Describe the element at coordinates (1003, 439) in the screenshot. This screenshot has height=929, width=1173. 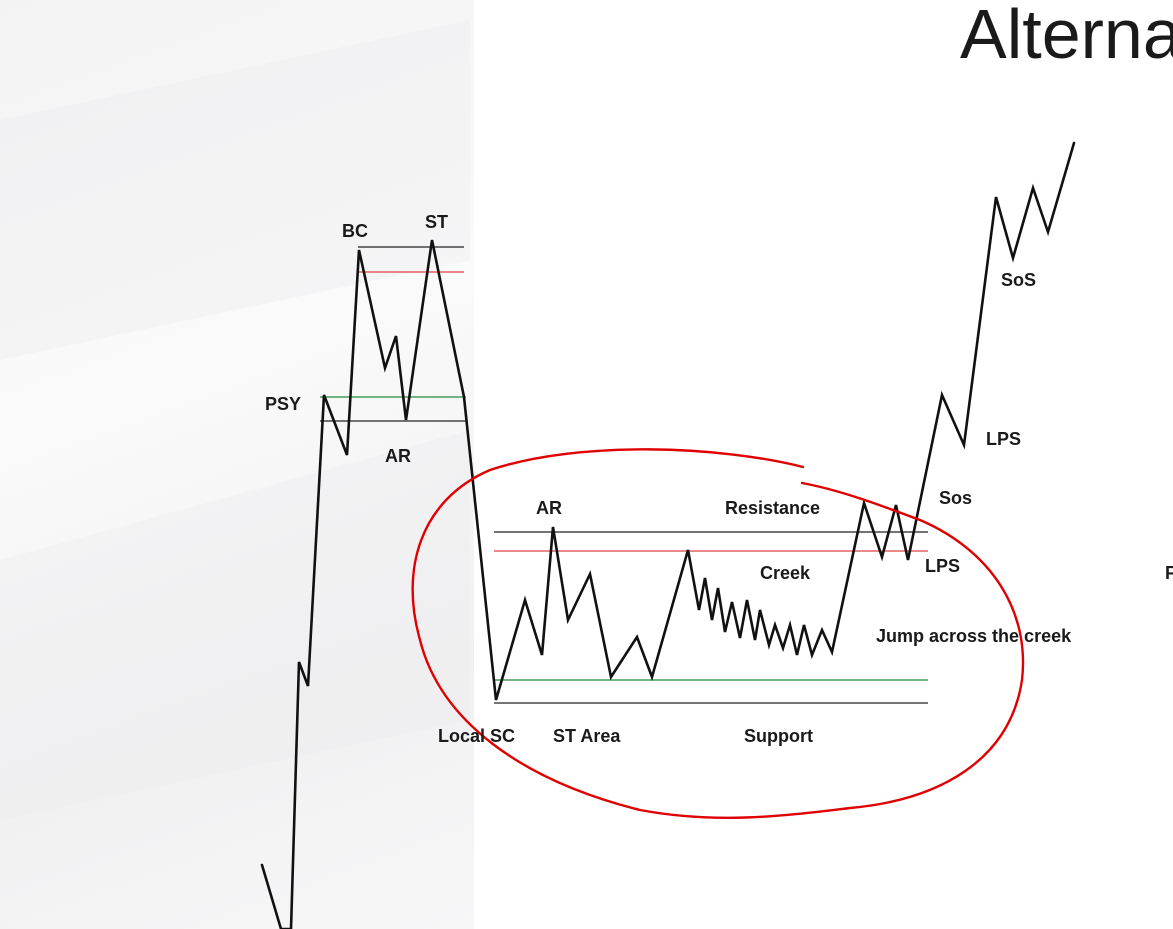
I see `label-lps-high: LPS` at that location.